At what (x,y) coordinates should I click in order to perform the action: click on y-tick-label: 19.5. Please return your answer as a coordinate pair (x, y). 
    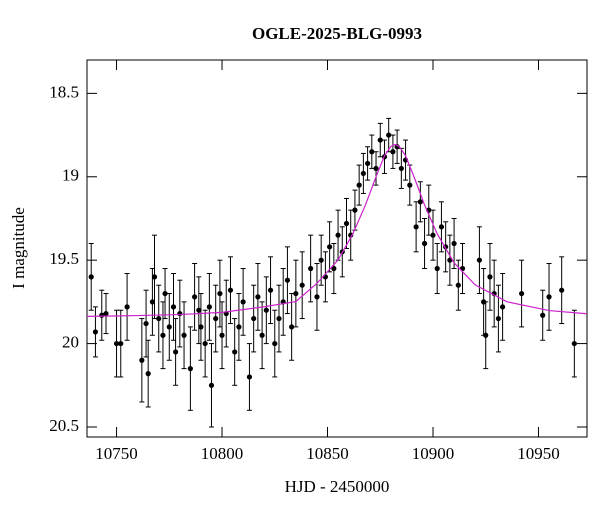
    Looking at the image, I should click on (64, 258).